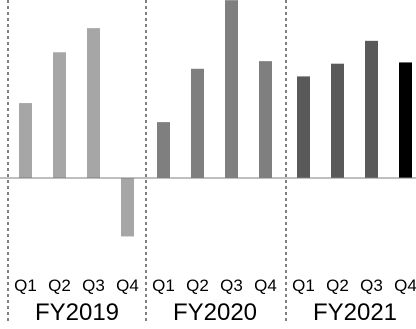 The width and height of the screenshot is (416, 329). I want to click on group-label: FY2020, so click(215, 311).